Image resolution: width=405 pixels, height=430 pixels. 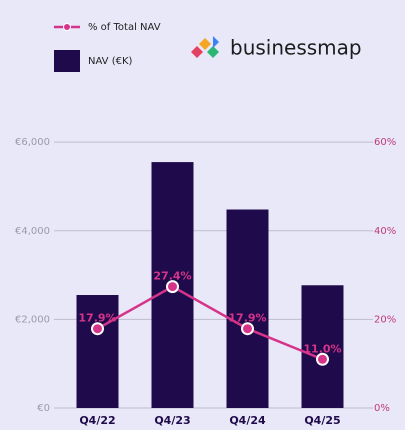 I want to click on line, so click(x=209, y=323).